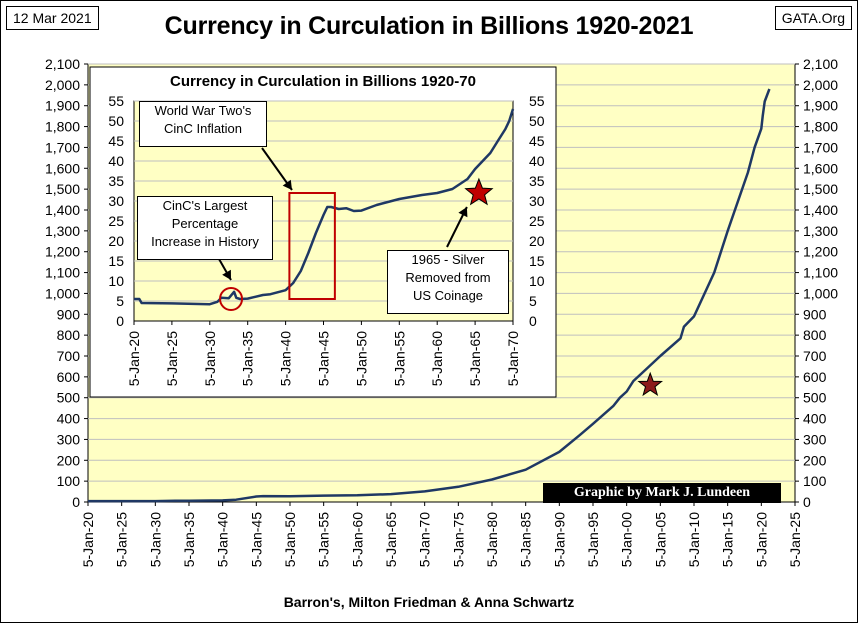  I want to click on main-y-tick-label-right: 200, so click(815, 460).